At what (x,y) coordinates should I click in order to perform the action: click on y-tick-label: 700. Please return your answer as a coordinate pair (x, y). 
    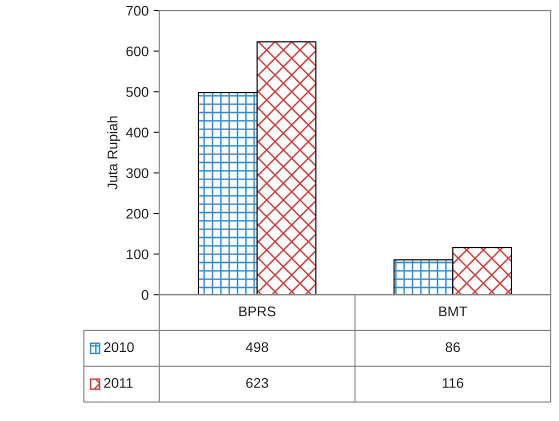
    Looking at the image, I should click on (137, 11).